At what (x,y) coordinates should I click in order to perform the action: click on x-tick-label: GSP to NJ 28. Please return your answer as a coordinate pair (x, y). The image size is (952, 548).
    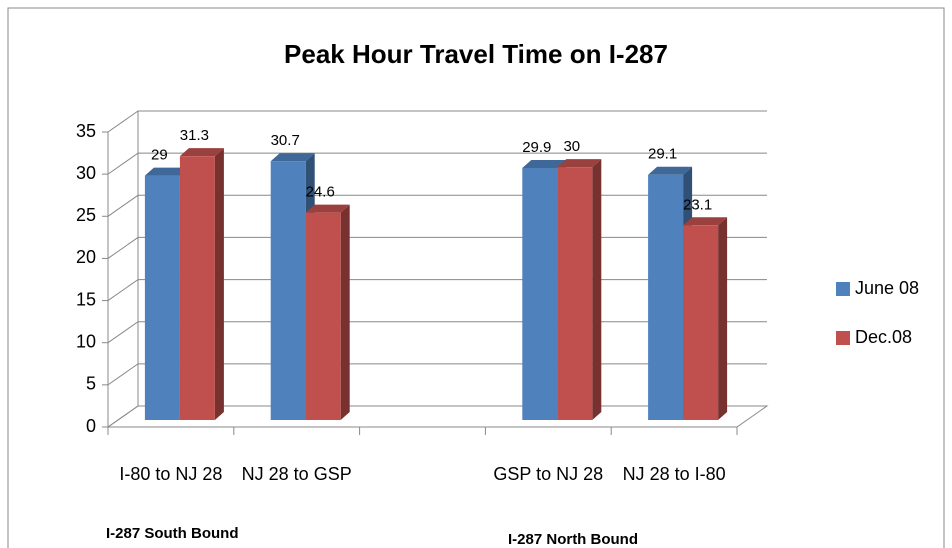
    Looking at the image, I should click on (548, 474).